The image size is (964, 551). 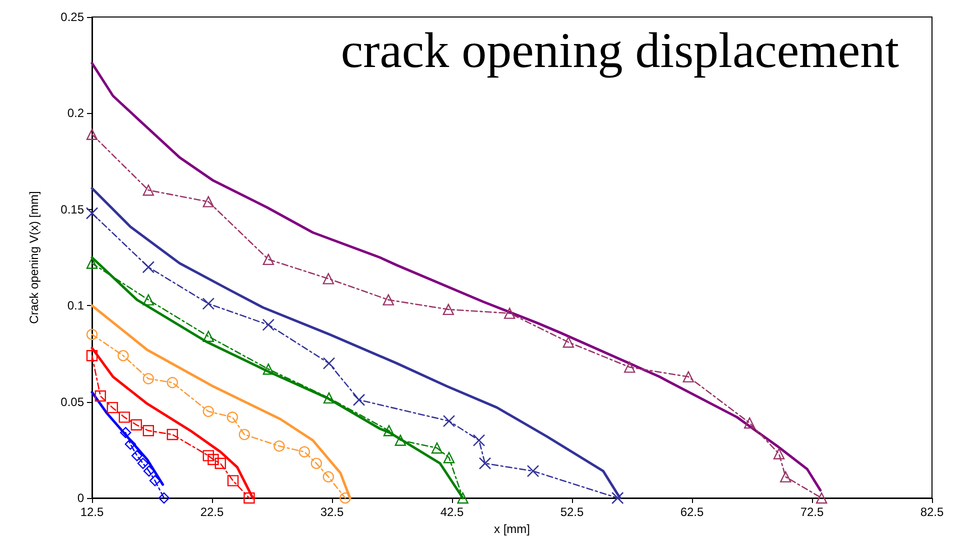 What do you see at coordinates (932, 512) in the screenshot?
I see `x-tick-label: 82.5` at bounding box center [932, 512].